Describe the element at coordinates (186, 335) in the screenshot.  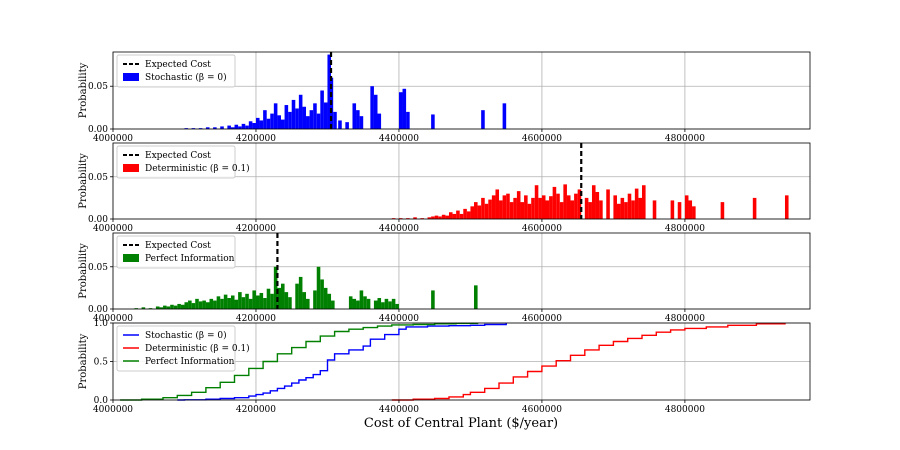
I see `legend-entry-label: Stochastic (β = 0)` at that location.